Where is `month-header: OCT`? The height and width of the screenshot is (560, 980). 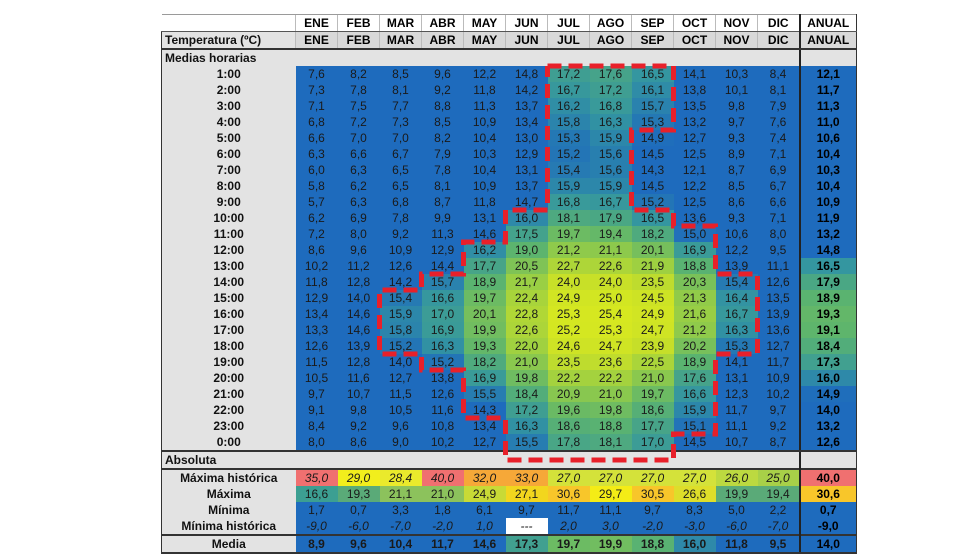
month-header: OCT is located at coordinates (694, 23).